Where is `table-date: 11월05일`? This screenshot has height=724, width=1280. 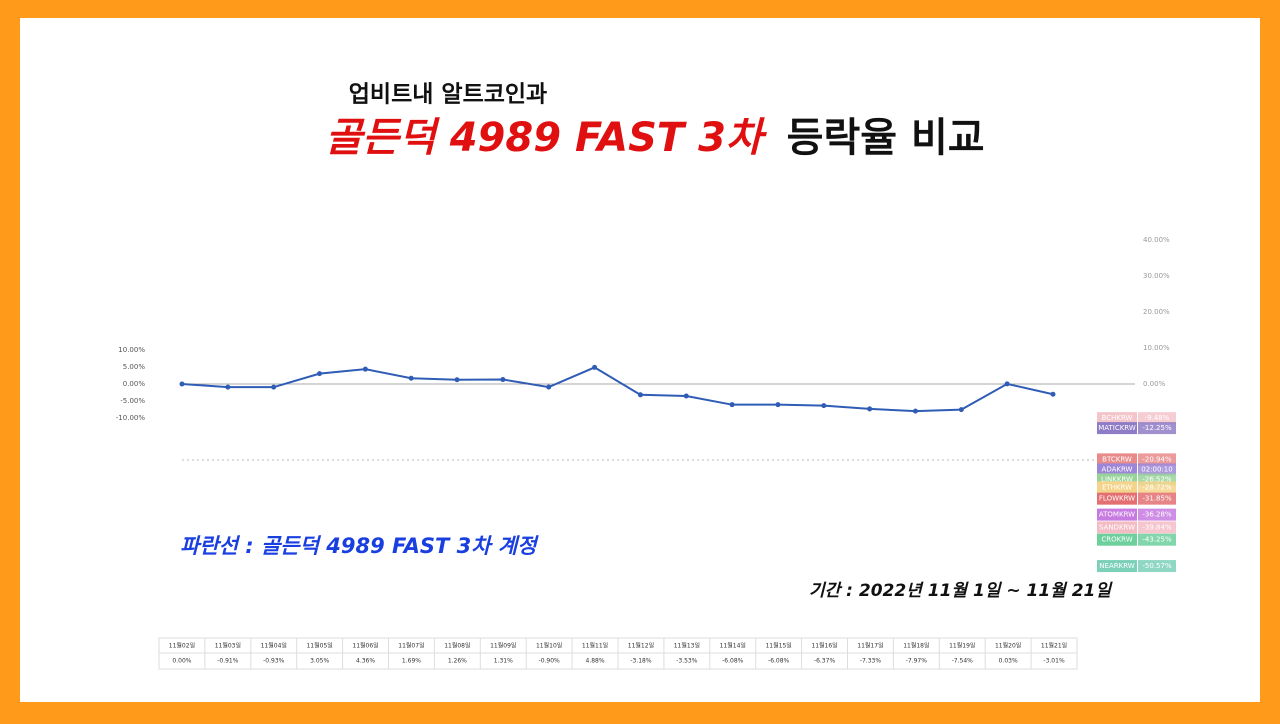 table-date: 11월05일 is located at coordinates (319, 646).